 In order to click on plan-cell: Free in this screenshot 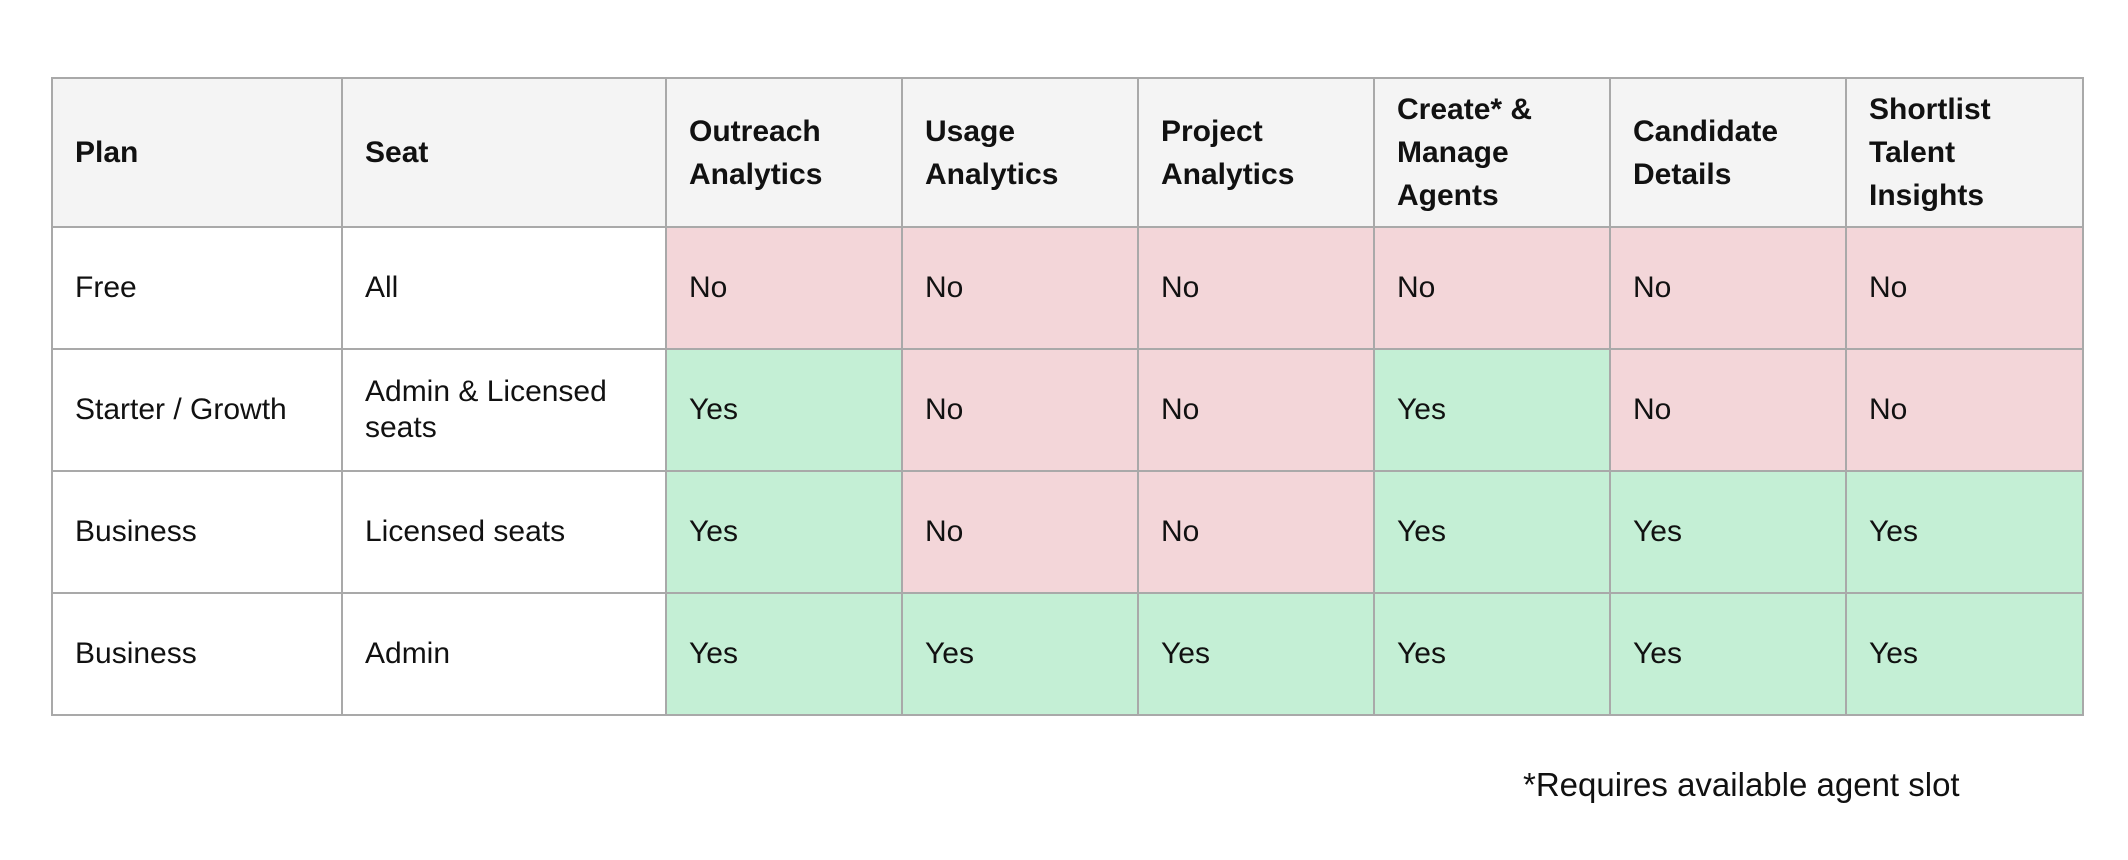, I will do `click(197, 288)`.